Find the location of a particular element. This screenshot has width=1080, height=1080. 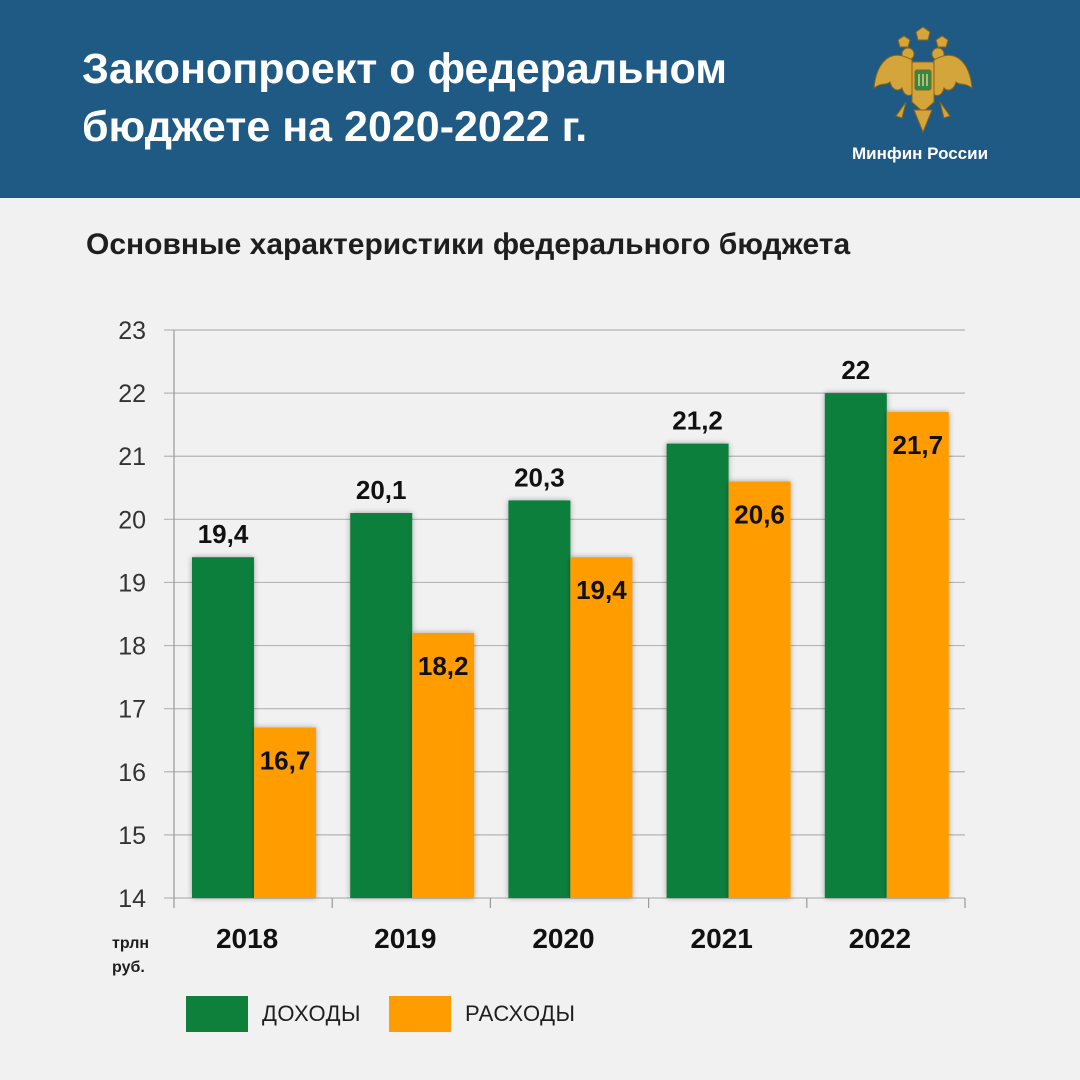

data-label: 20,6 is located at coordinates (759, 514).